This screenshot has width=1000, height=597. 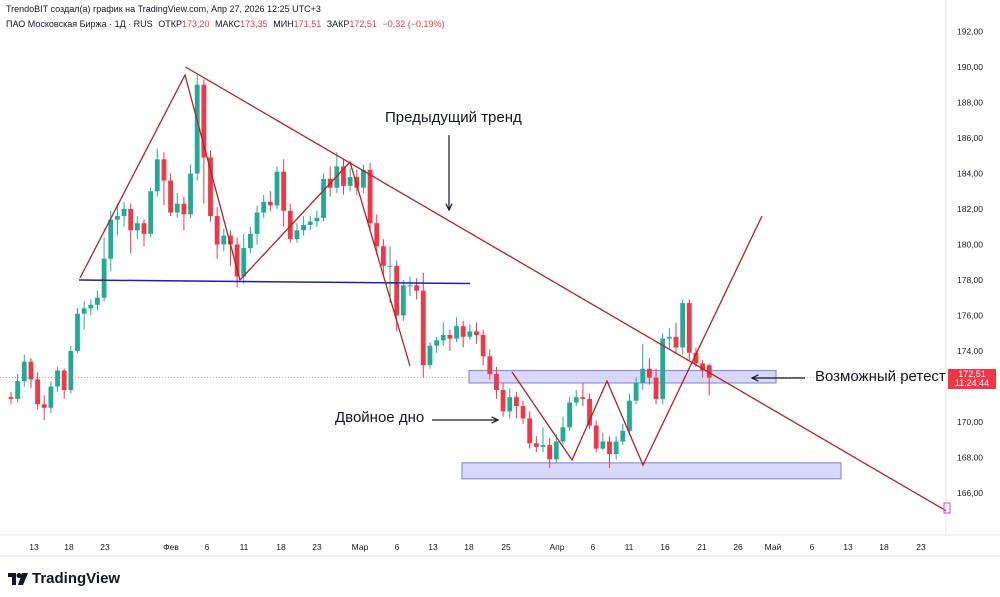 What do you see at coordinates (970, 422) in the screenshot?
I see `y-tick-label: 170,00` at bounding box center [970, 422].